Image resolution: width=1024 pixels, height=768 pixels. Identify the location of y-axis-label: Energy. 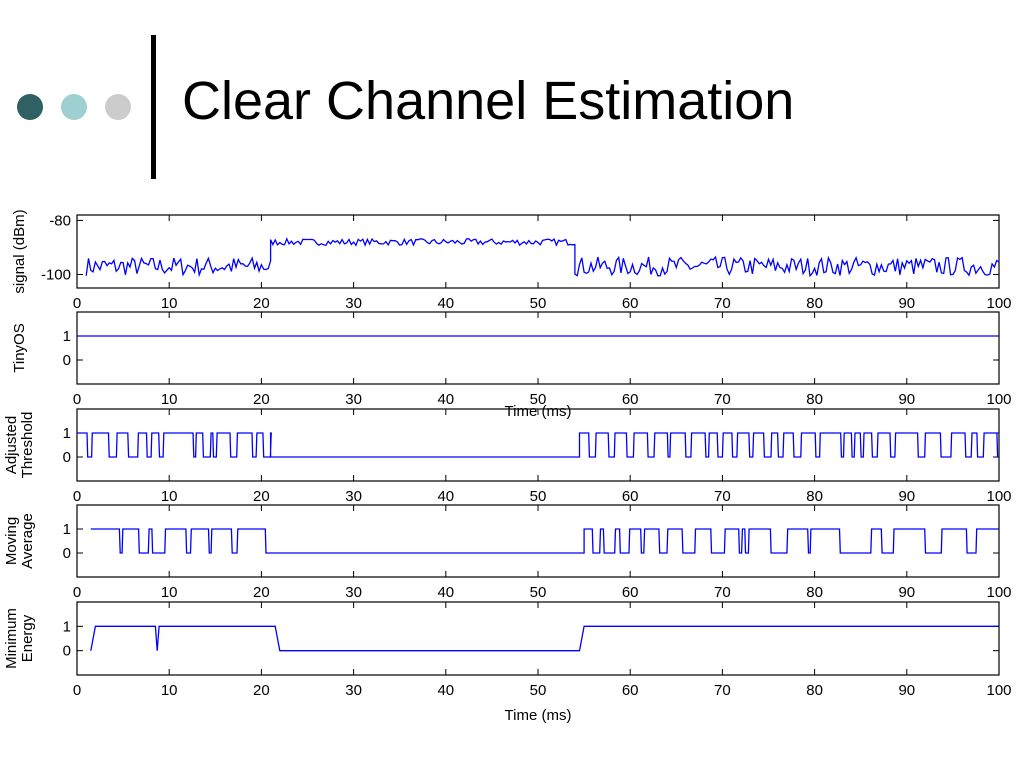
(27, 638).